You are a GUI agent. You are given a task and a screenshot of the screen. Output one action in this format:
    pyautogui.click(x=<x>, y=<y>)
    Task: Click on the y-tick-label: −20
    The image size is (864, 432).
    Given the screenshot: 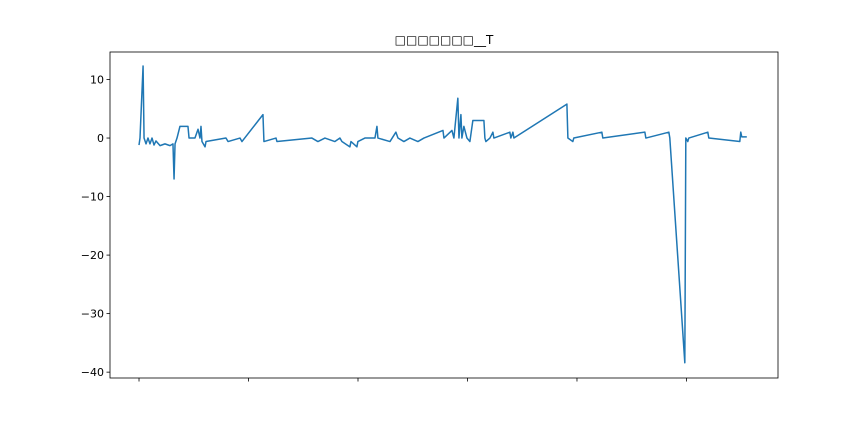 What is the action you would take?
    pyautogui.click(x=92, y=255)
    